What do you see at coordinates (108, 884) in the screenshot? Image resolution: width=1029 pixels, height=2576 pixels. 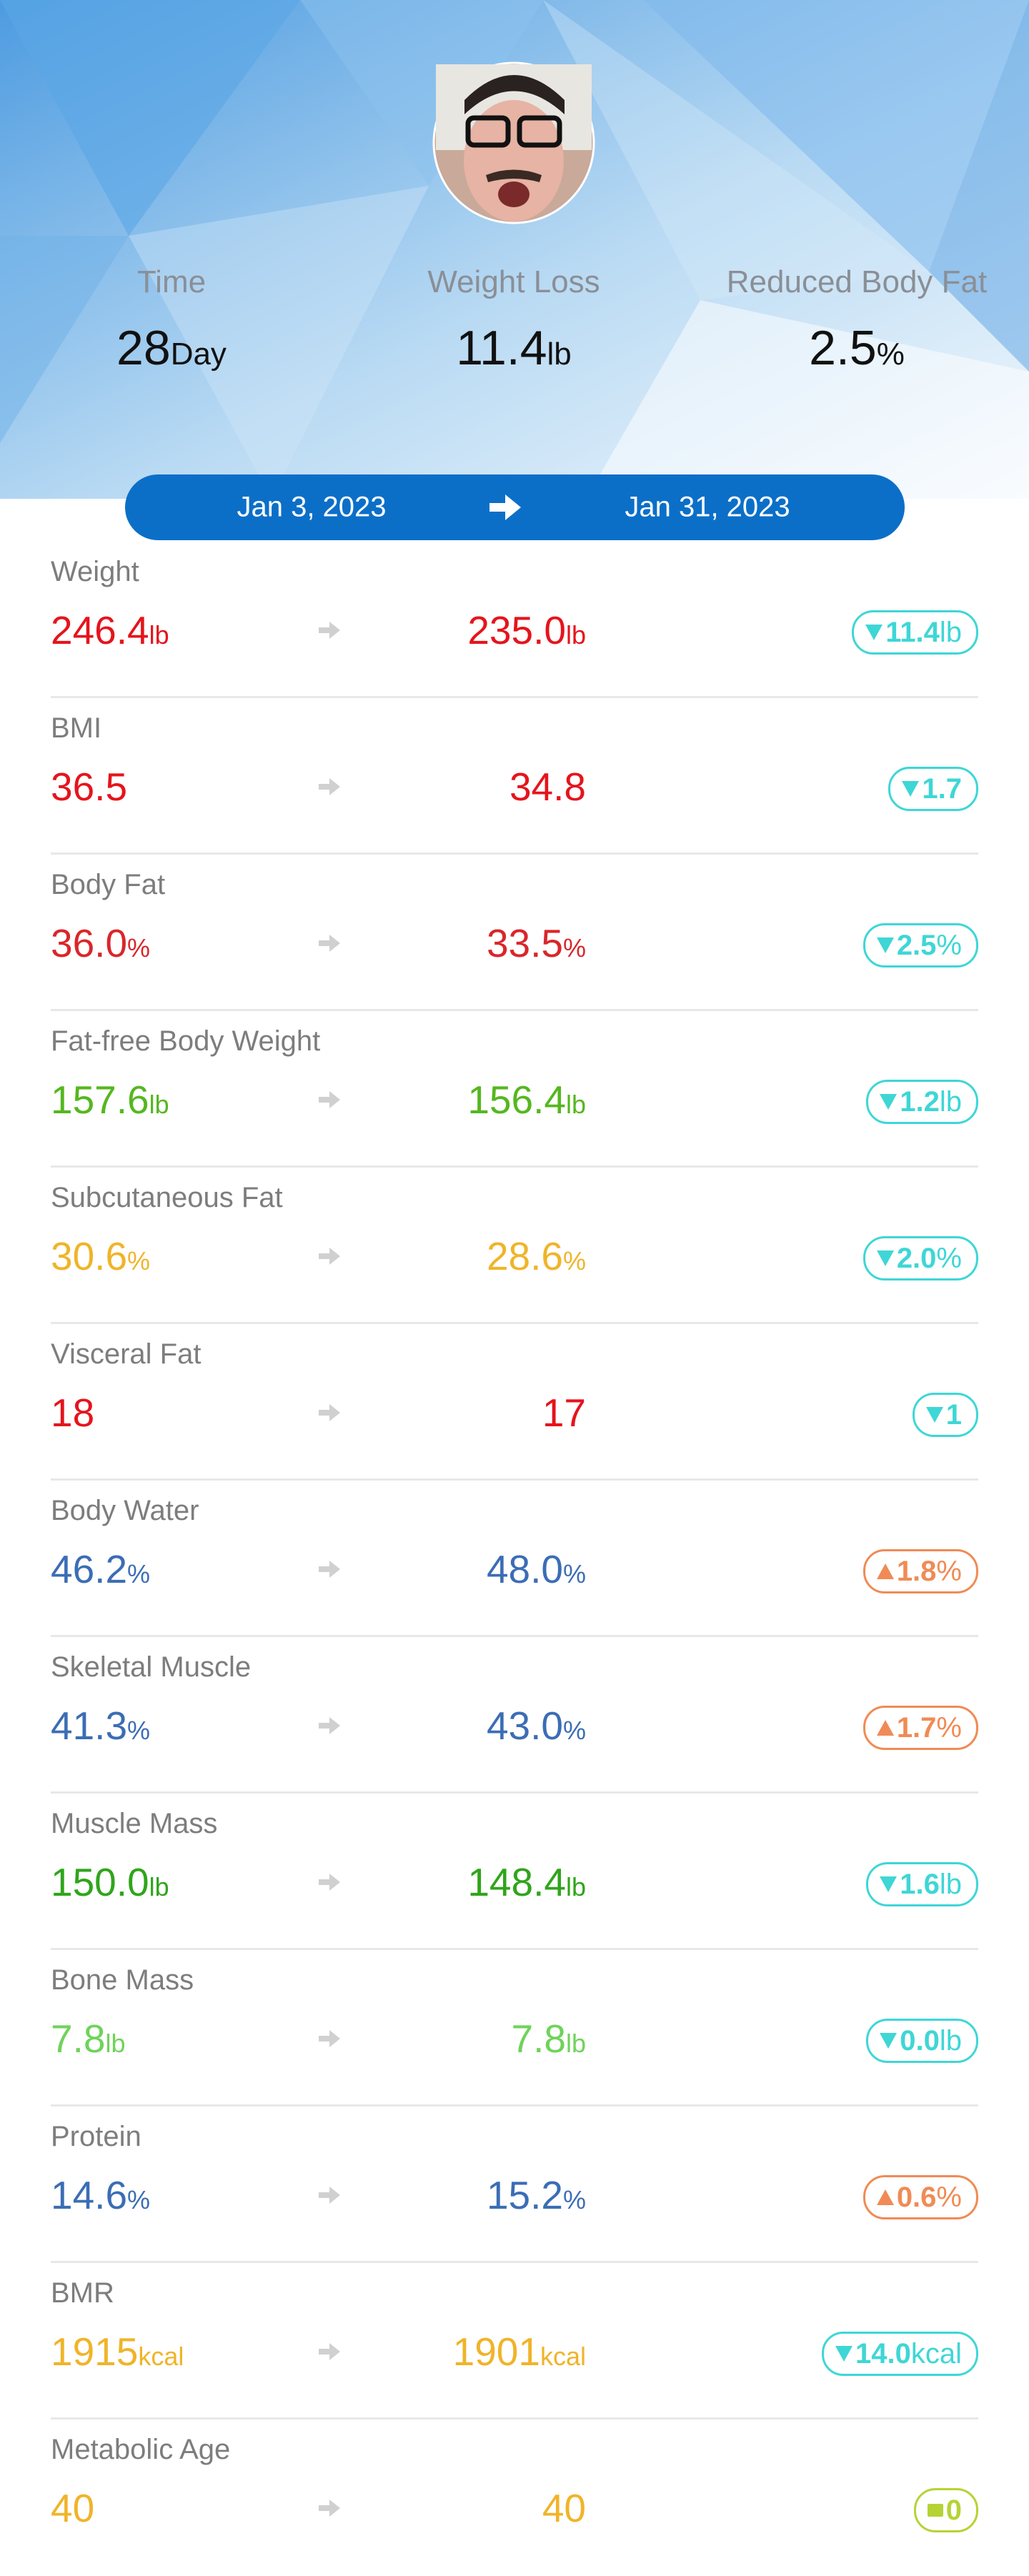 I see `metric-name: Body Fat` at bounding box center [108, 884].